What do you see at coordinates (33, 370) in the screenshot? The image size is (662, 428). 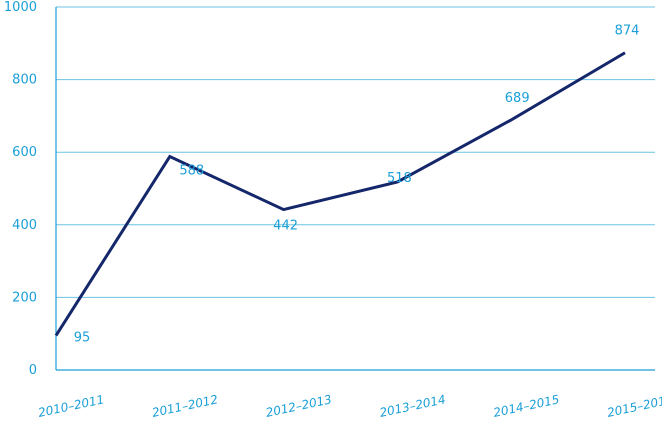 I see `y-tick-label: 0` at bounding box center [33, 370].